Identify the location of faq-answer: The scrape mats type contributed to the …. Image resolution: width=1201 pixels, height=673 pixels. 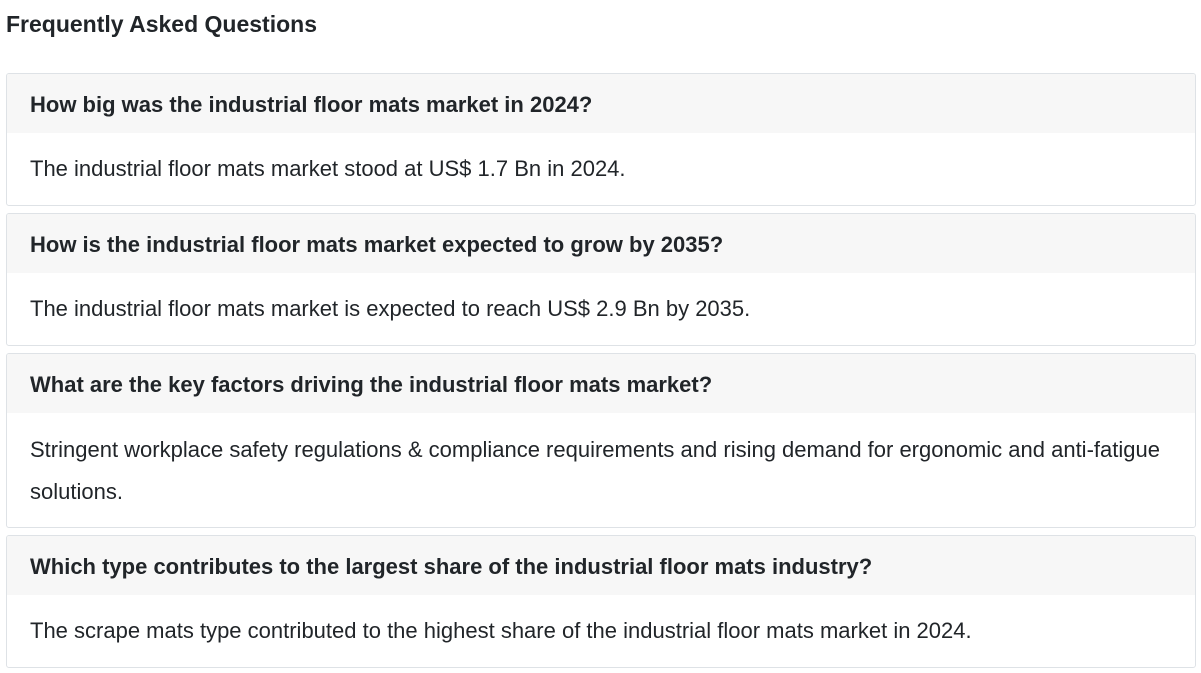
(501, 630).